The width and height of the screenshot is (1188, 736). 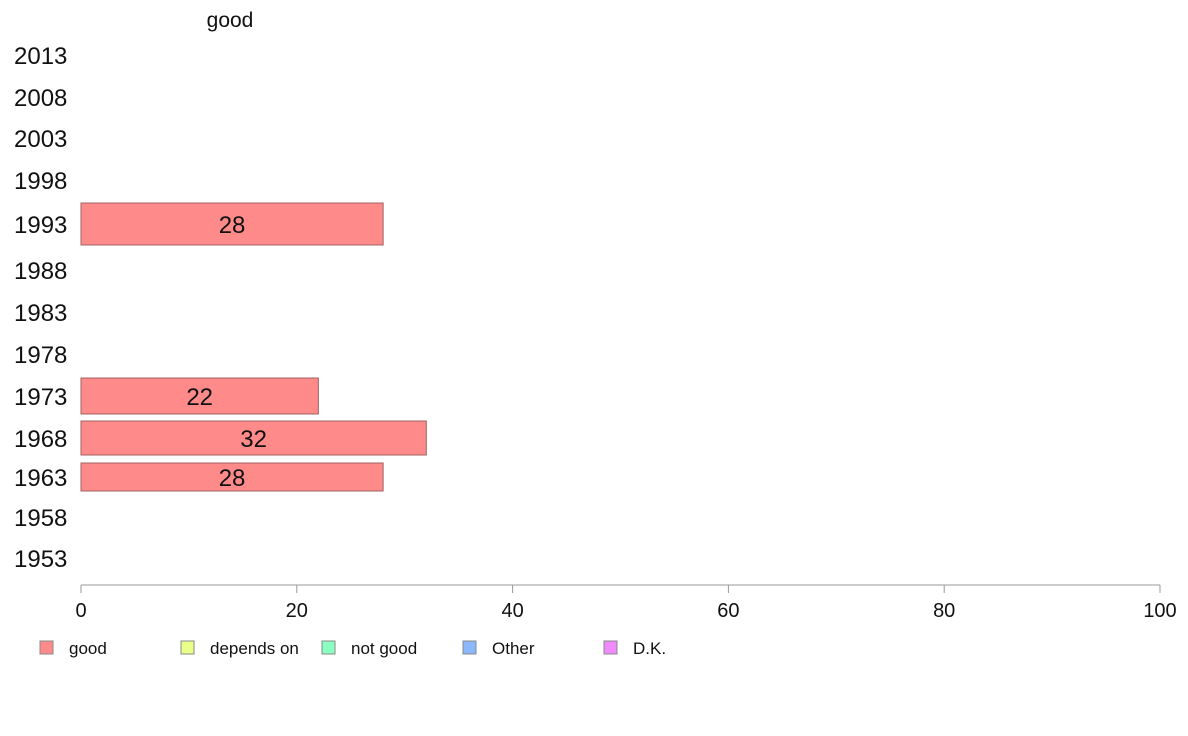 I want to click on year-label: 1983, so click(x=40, y=313).